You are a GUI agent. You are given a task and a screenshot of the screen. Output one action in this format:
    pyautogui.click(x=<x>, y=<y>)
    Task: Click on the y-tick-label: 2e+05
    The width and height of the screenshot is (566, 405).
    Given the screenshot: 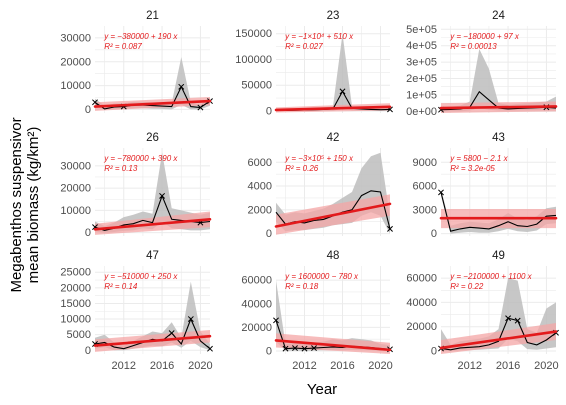 What is the action you would take?
    pyautogui.click(x=421, y=79)
    